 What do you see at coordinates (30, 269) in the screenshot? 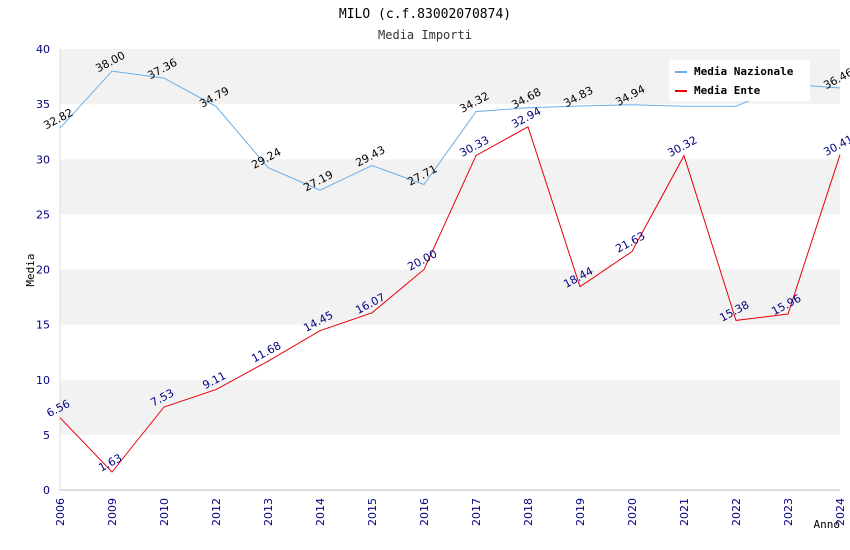
I see `y-axis-label: Media` at bounding box center [30, 269].